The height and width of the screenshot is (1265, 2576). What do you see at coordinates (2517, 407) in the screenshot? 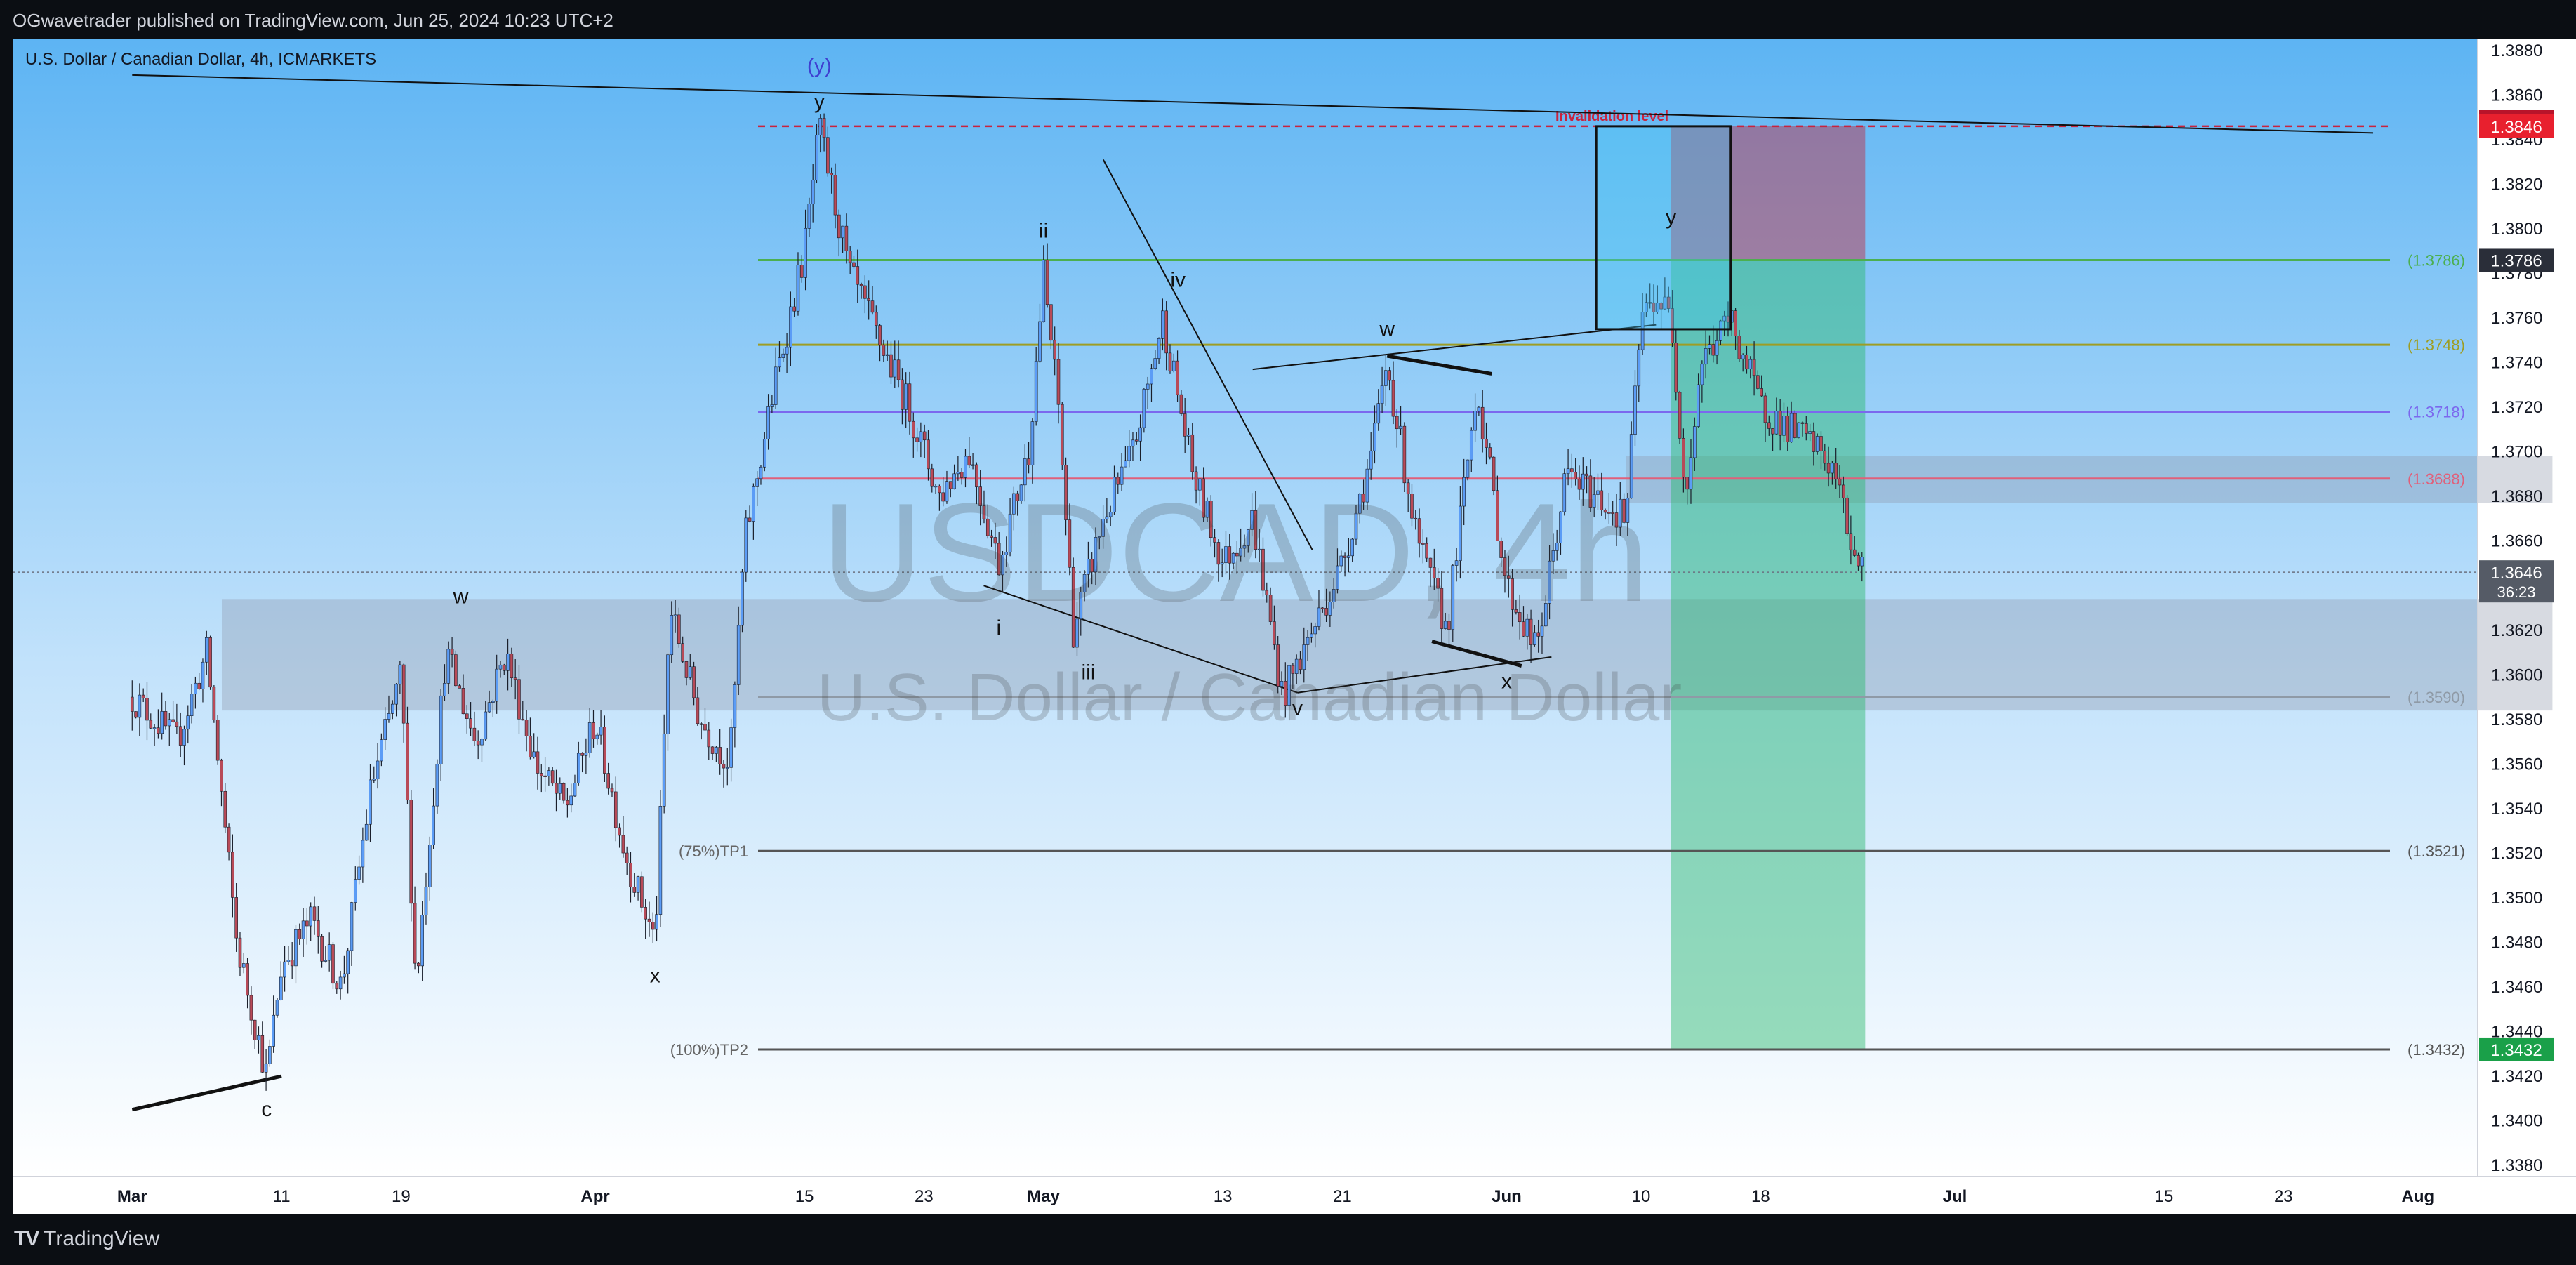
I see `price-tick: 1.3720` at bounding box center [2517, 407].